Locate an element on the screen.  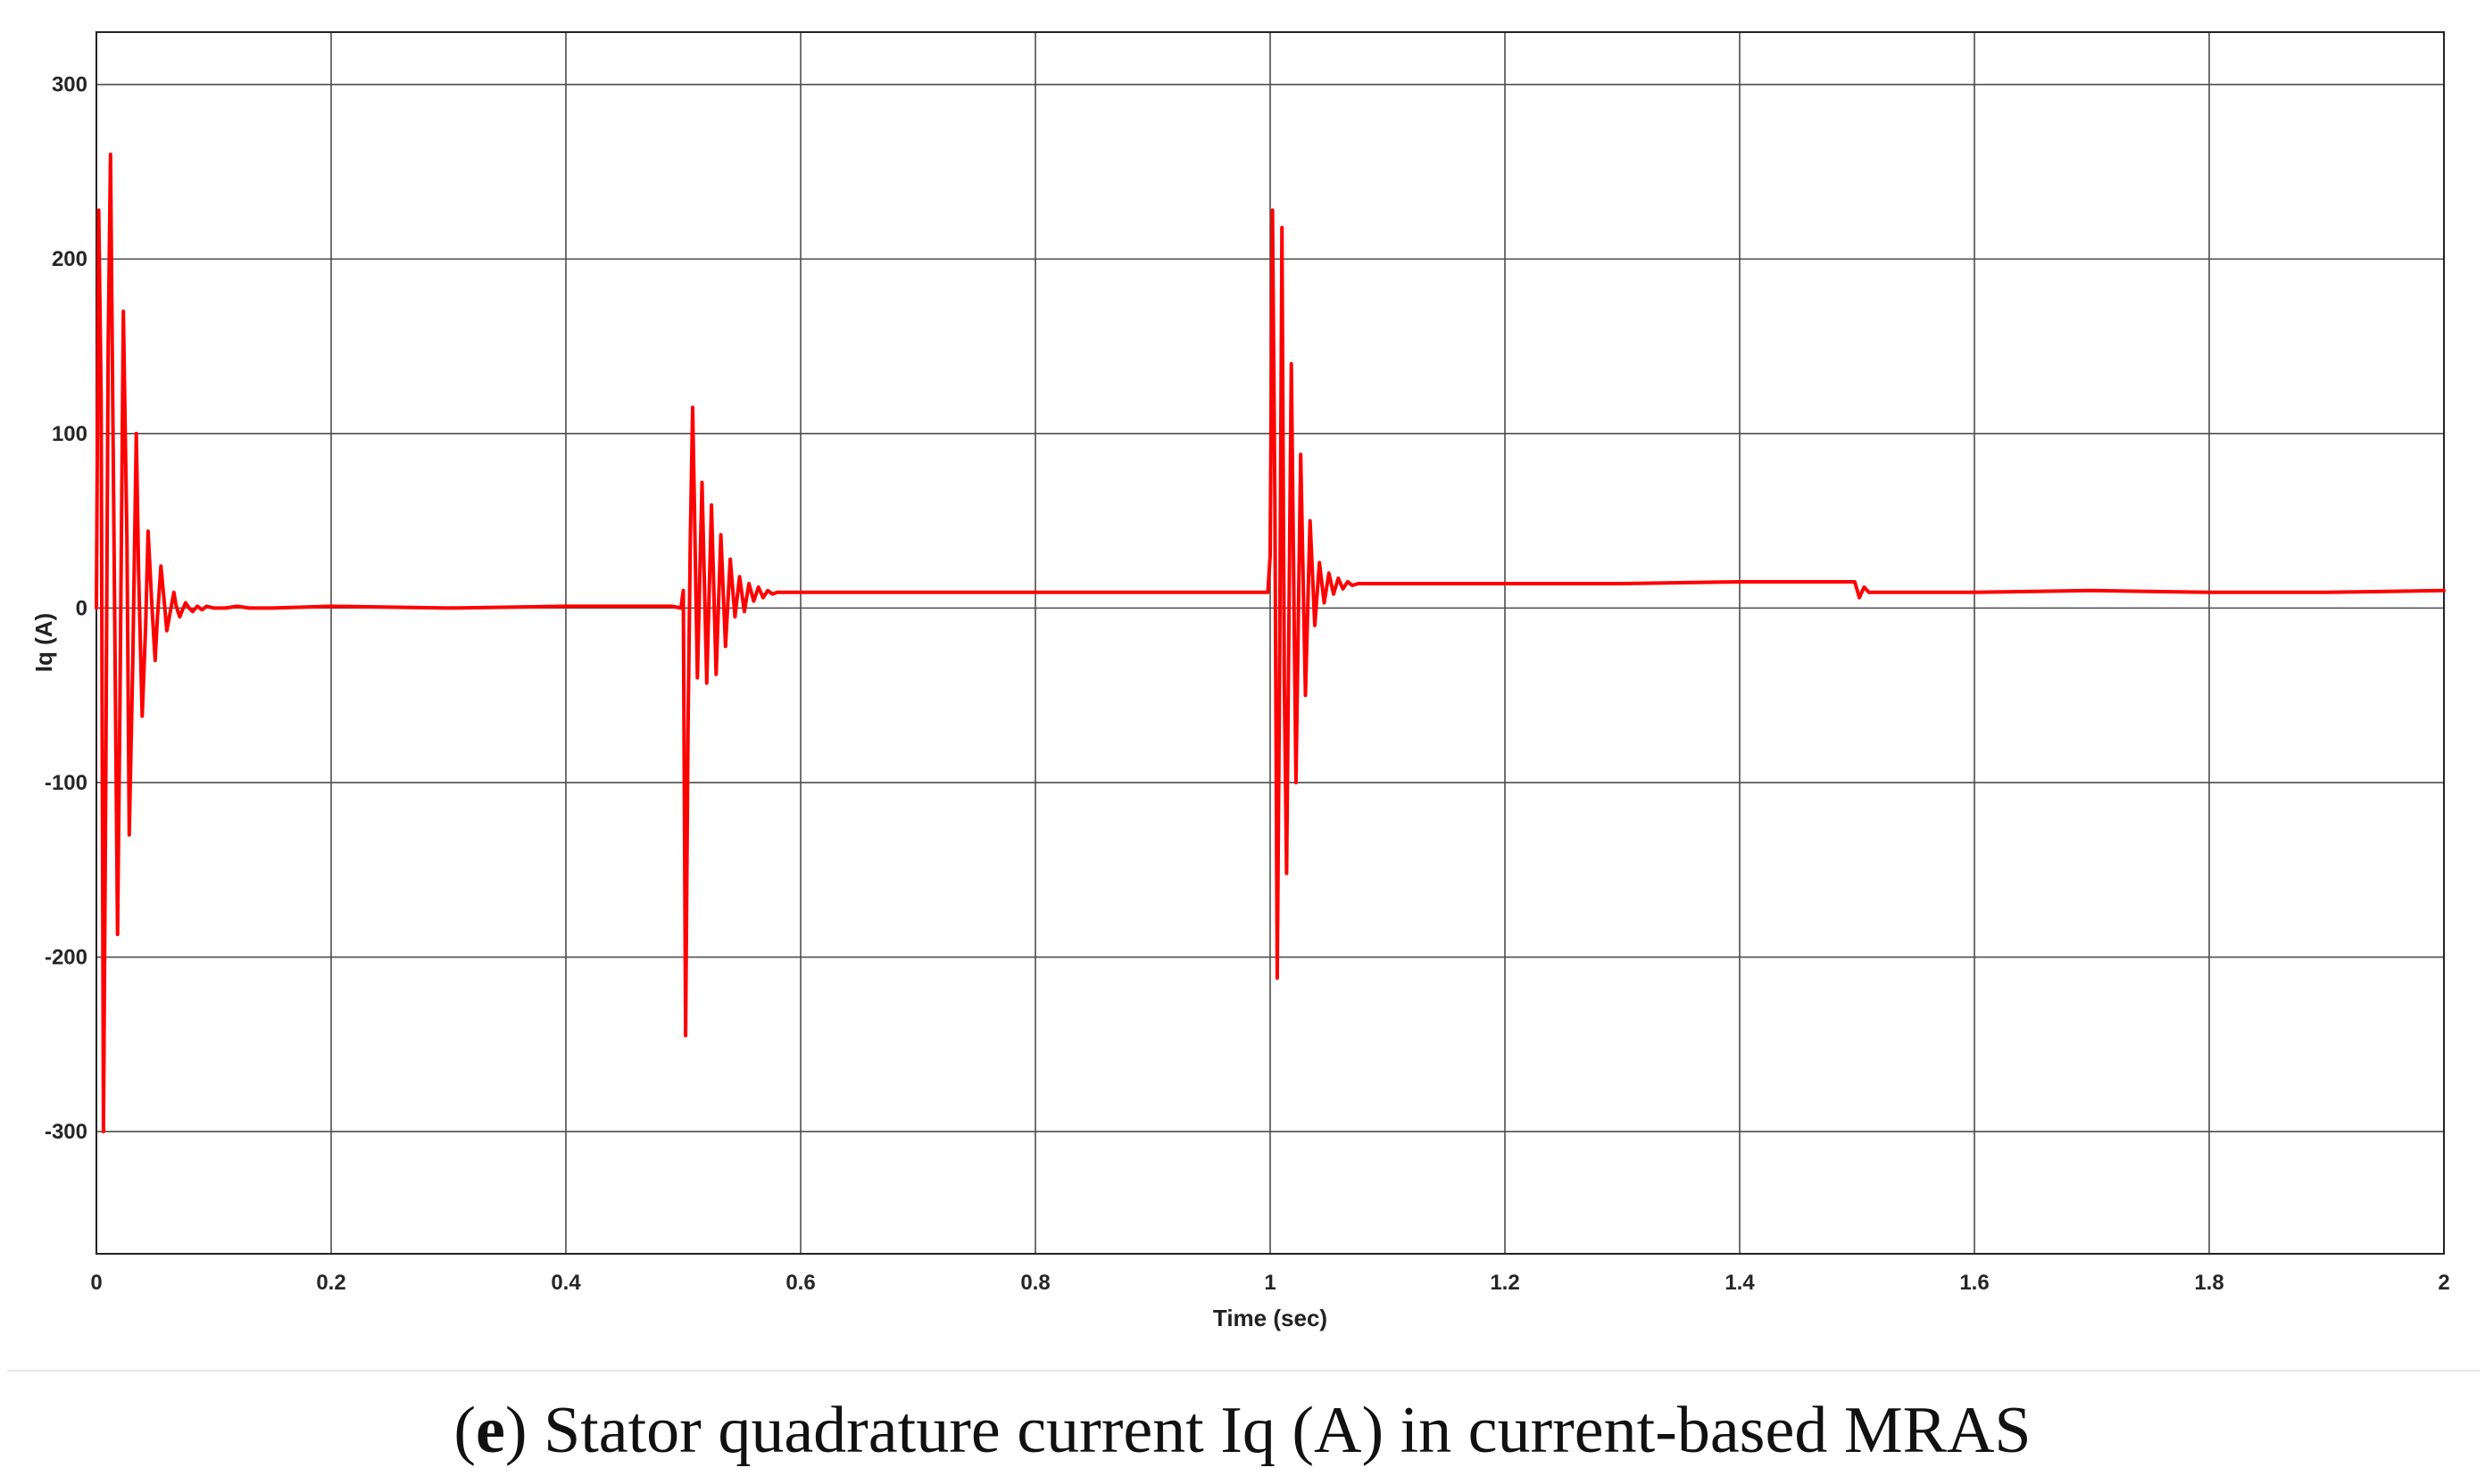
x-tick-label: 1.2 is located at coordinates (1504, 1283).